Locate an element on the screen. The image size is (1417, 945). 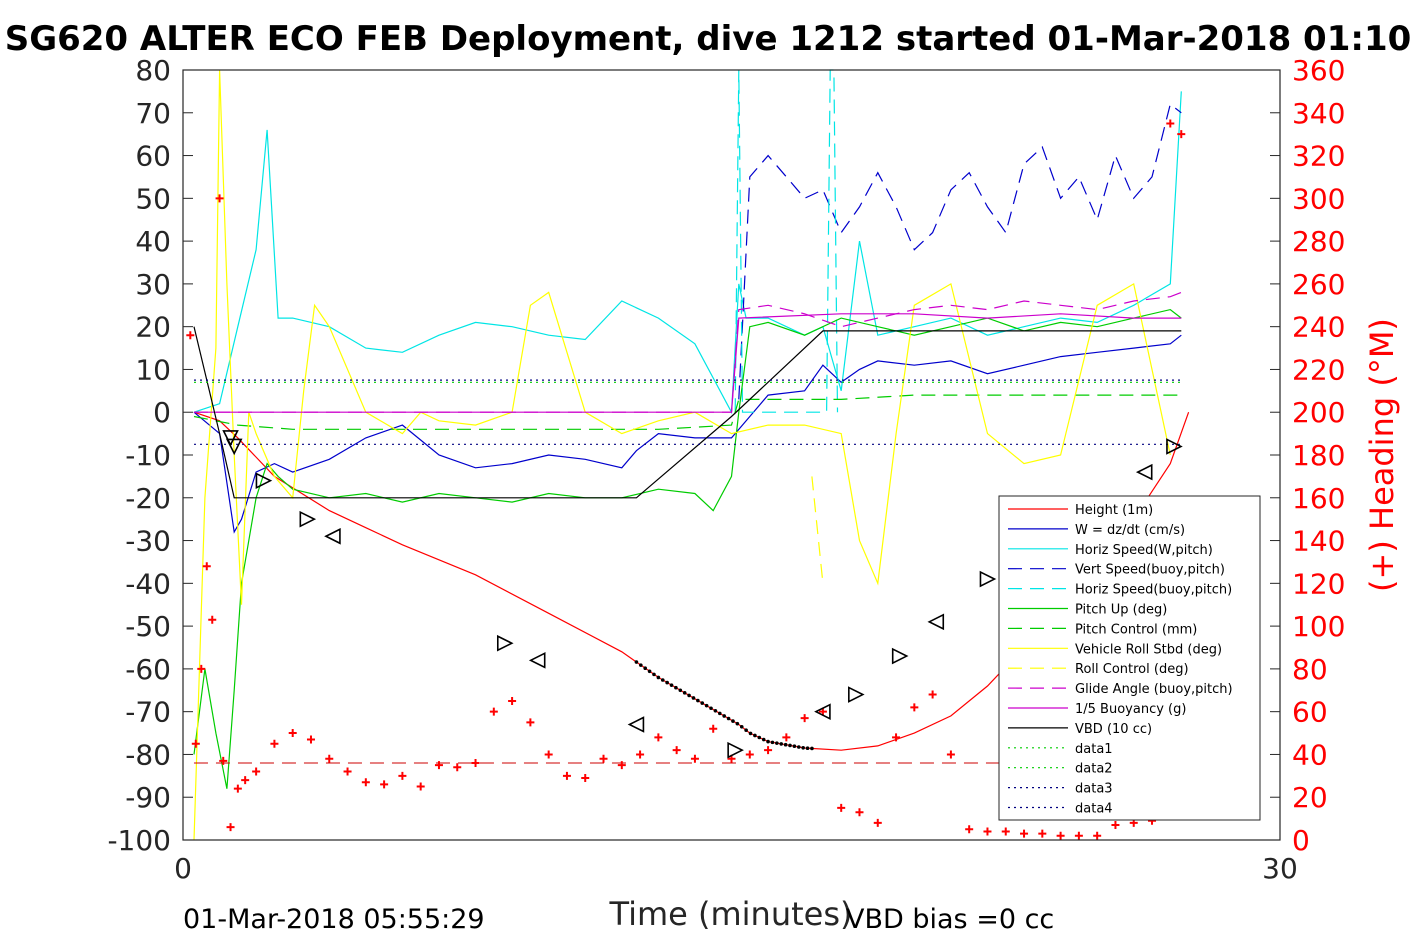
y-tick-label: 60 is located at coordinates (153, 156).